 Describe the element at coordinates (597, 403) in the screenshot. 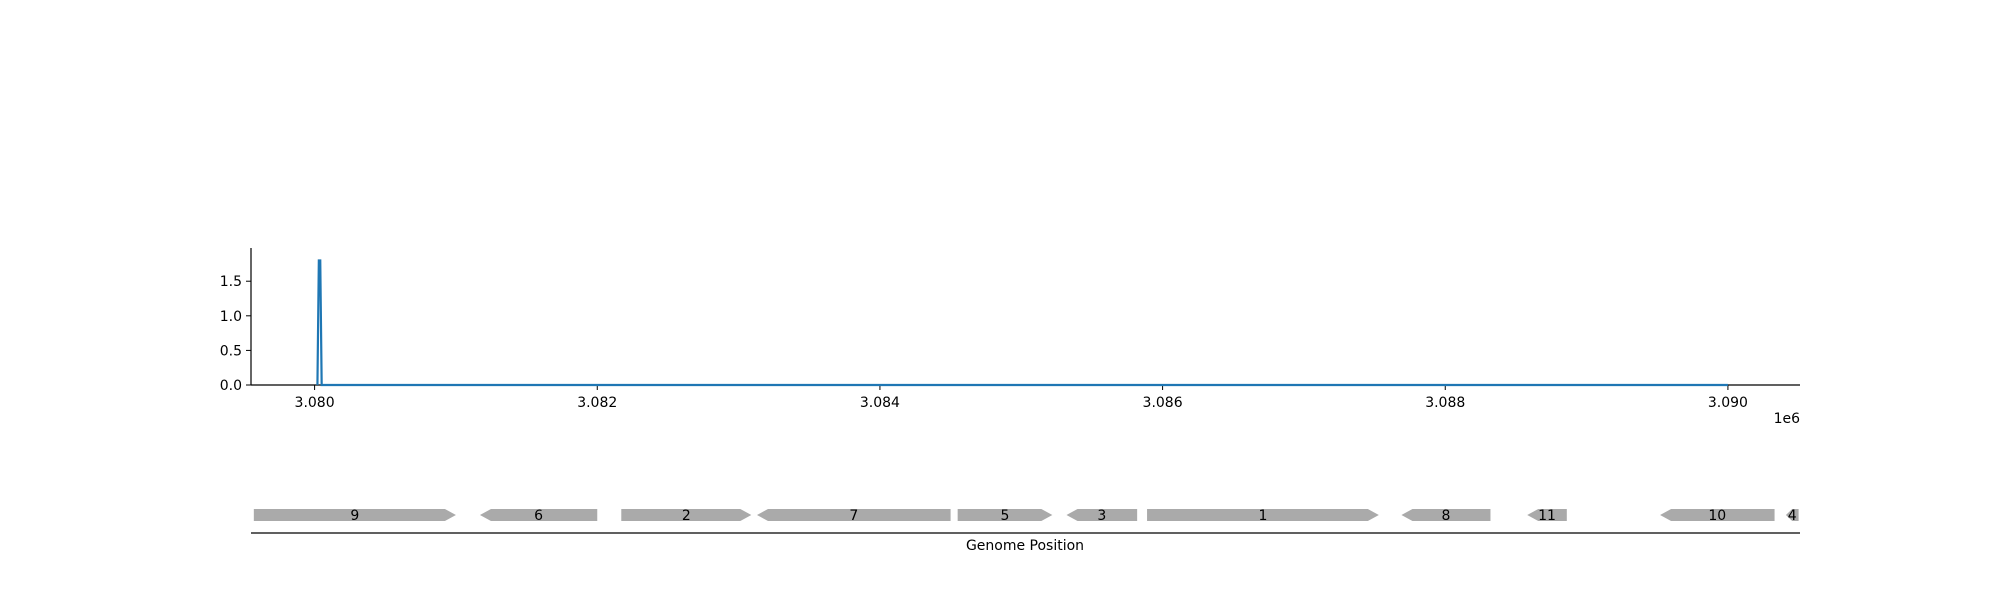

I see `x-tick-label: 3.082` at that location.